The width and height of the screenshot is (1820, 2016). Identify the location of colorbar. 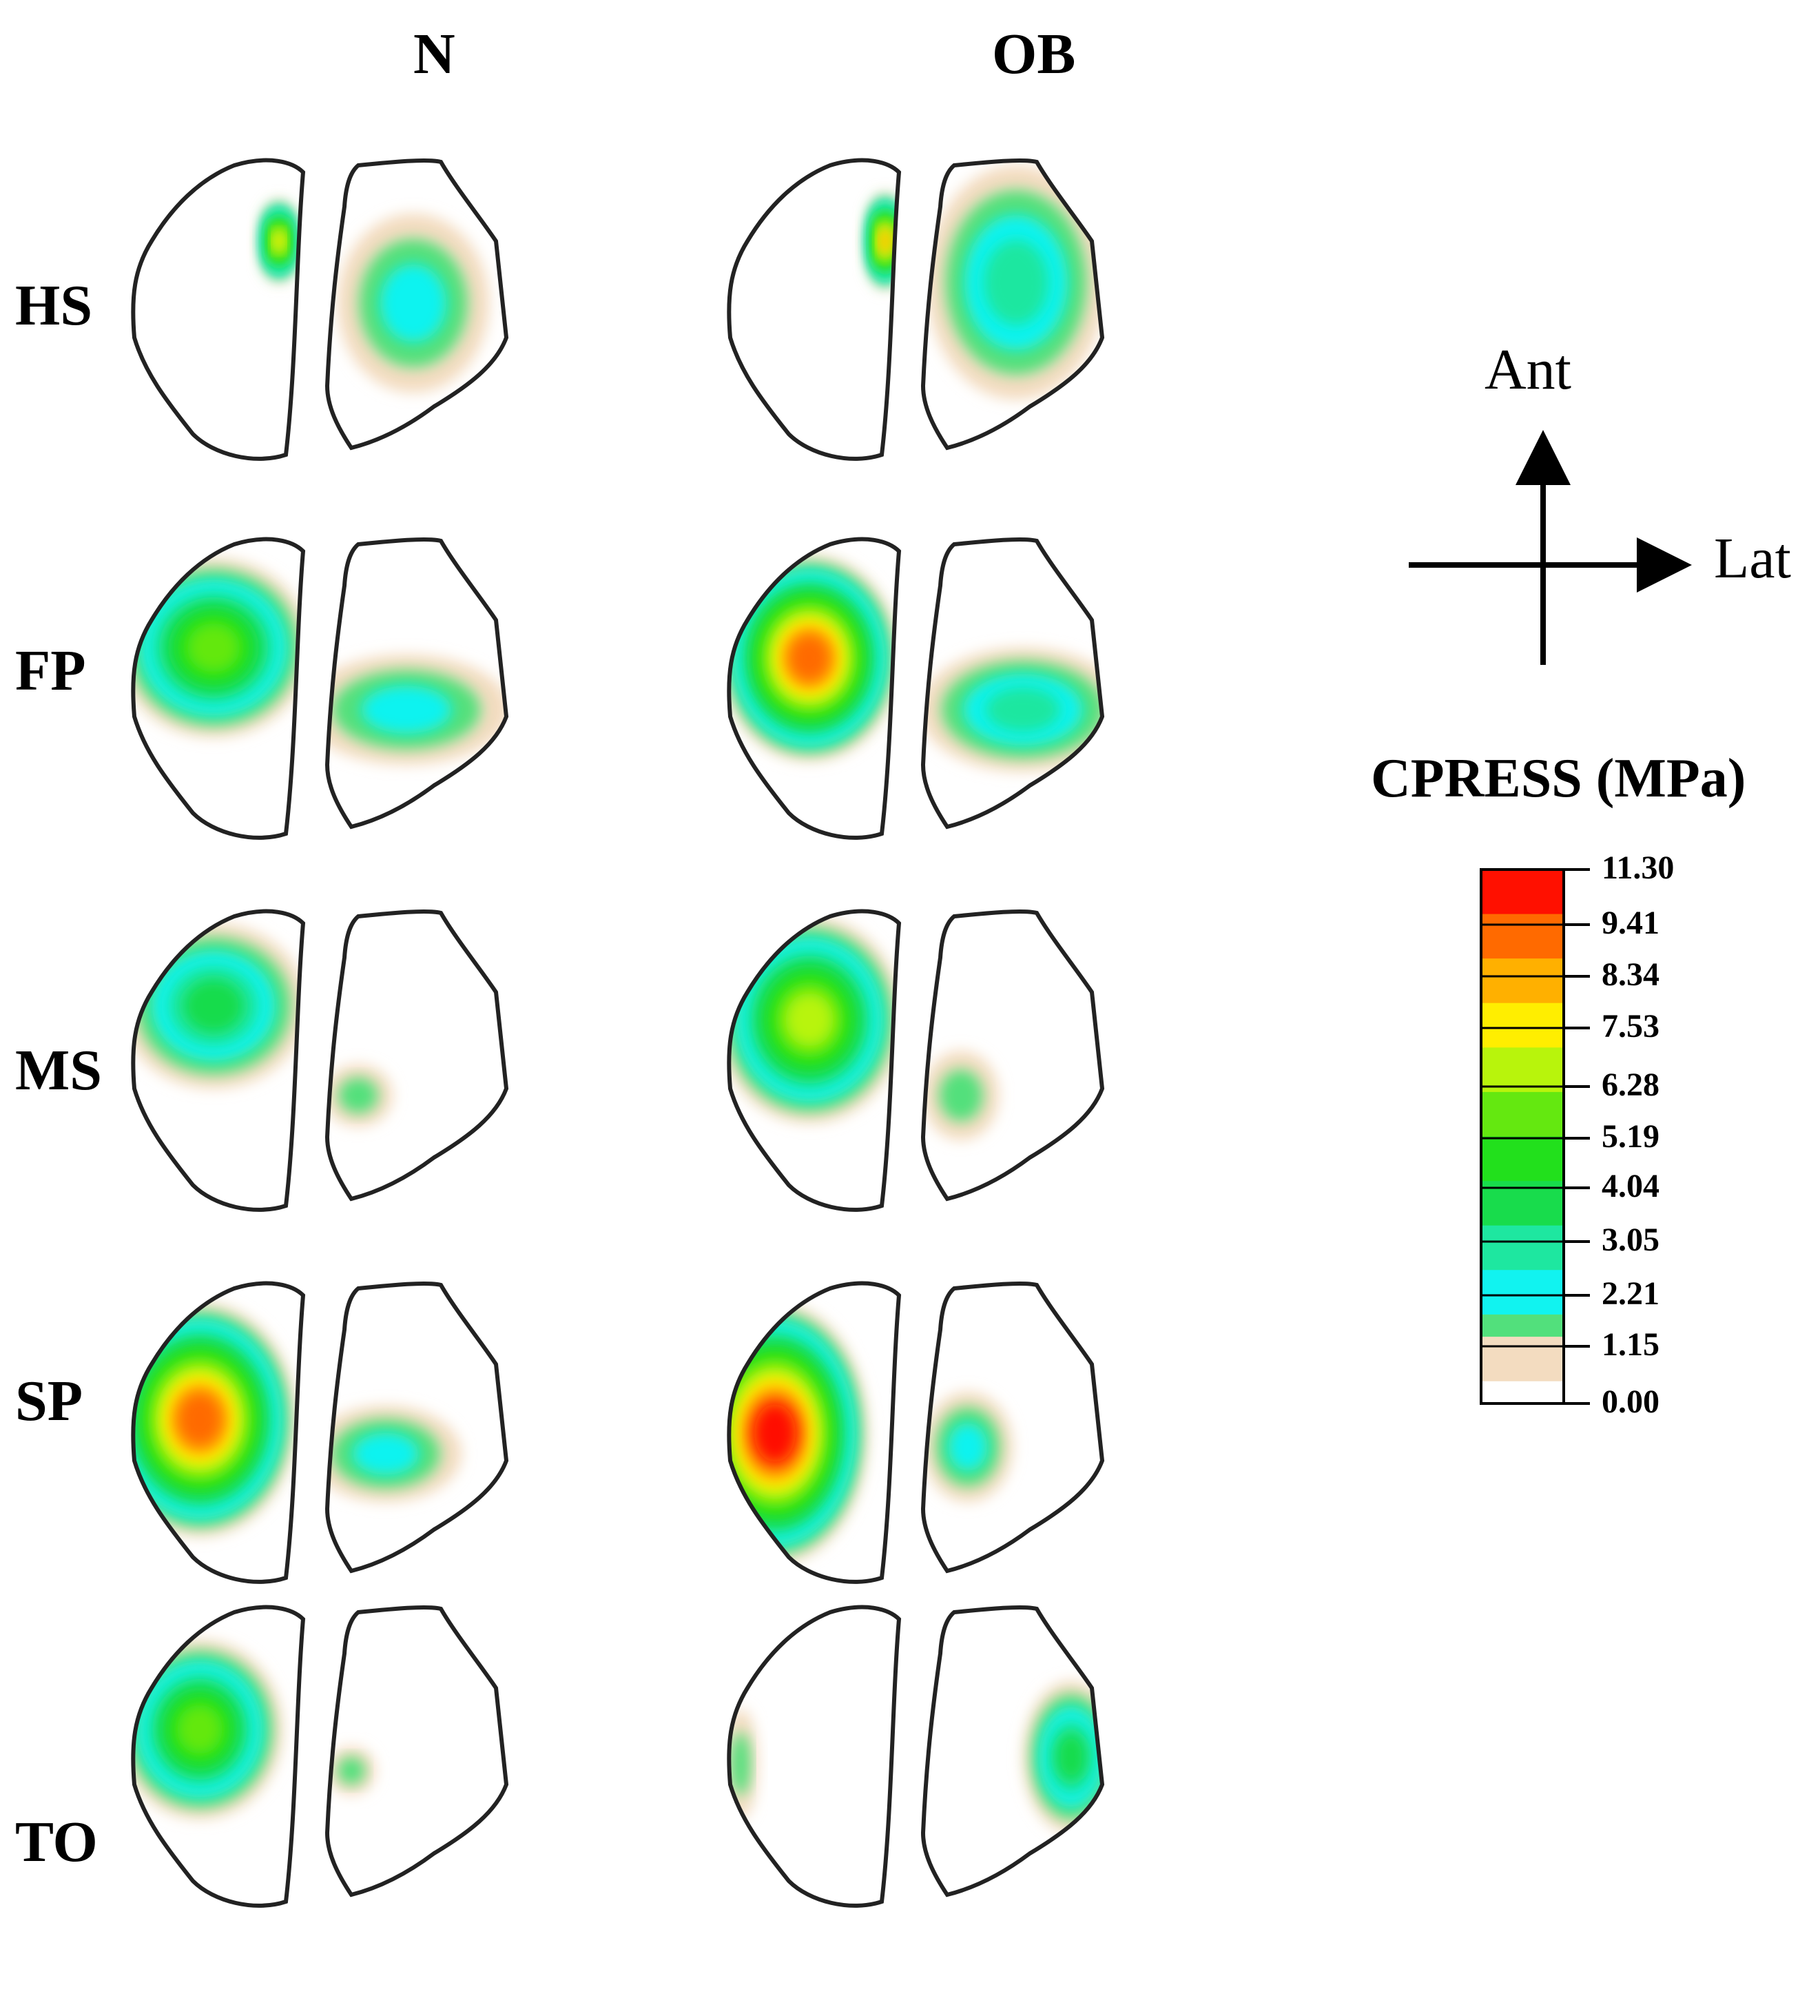
(1535, 1136).